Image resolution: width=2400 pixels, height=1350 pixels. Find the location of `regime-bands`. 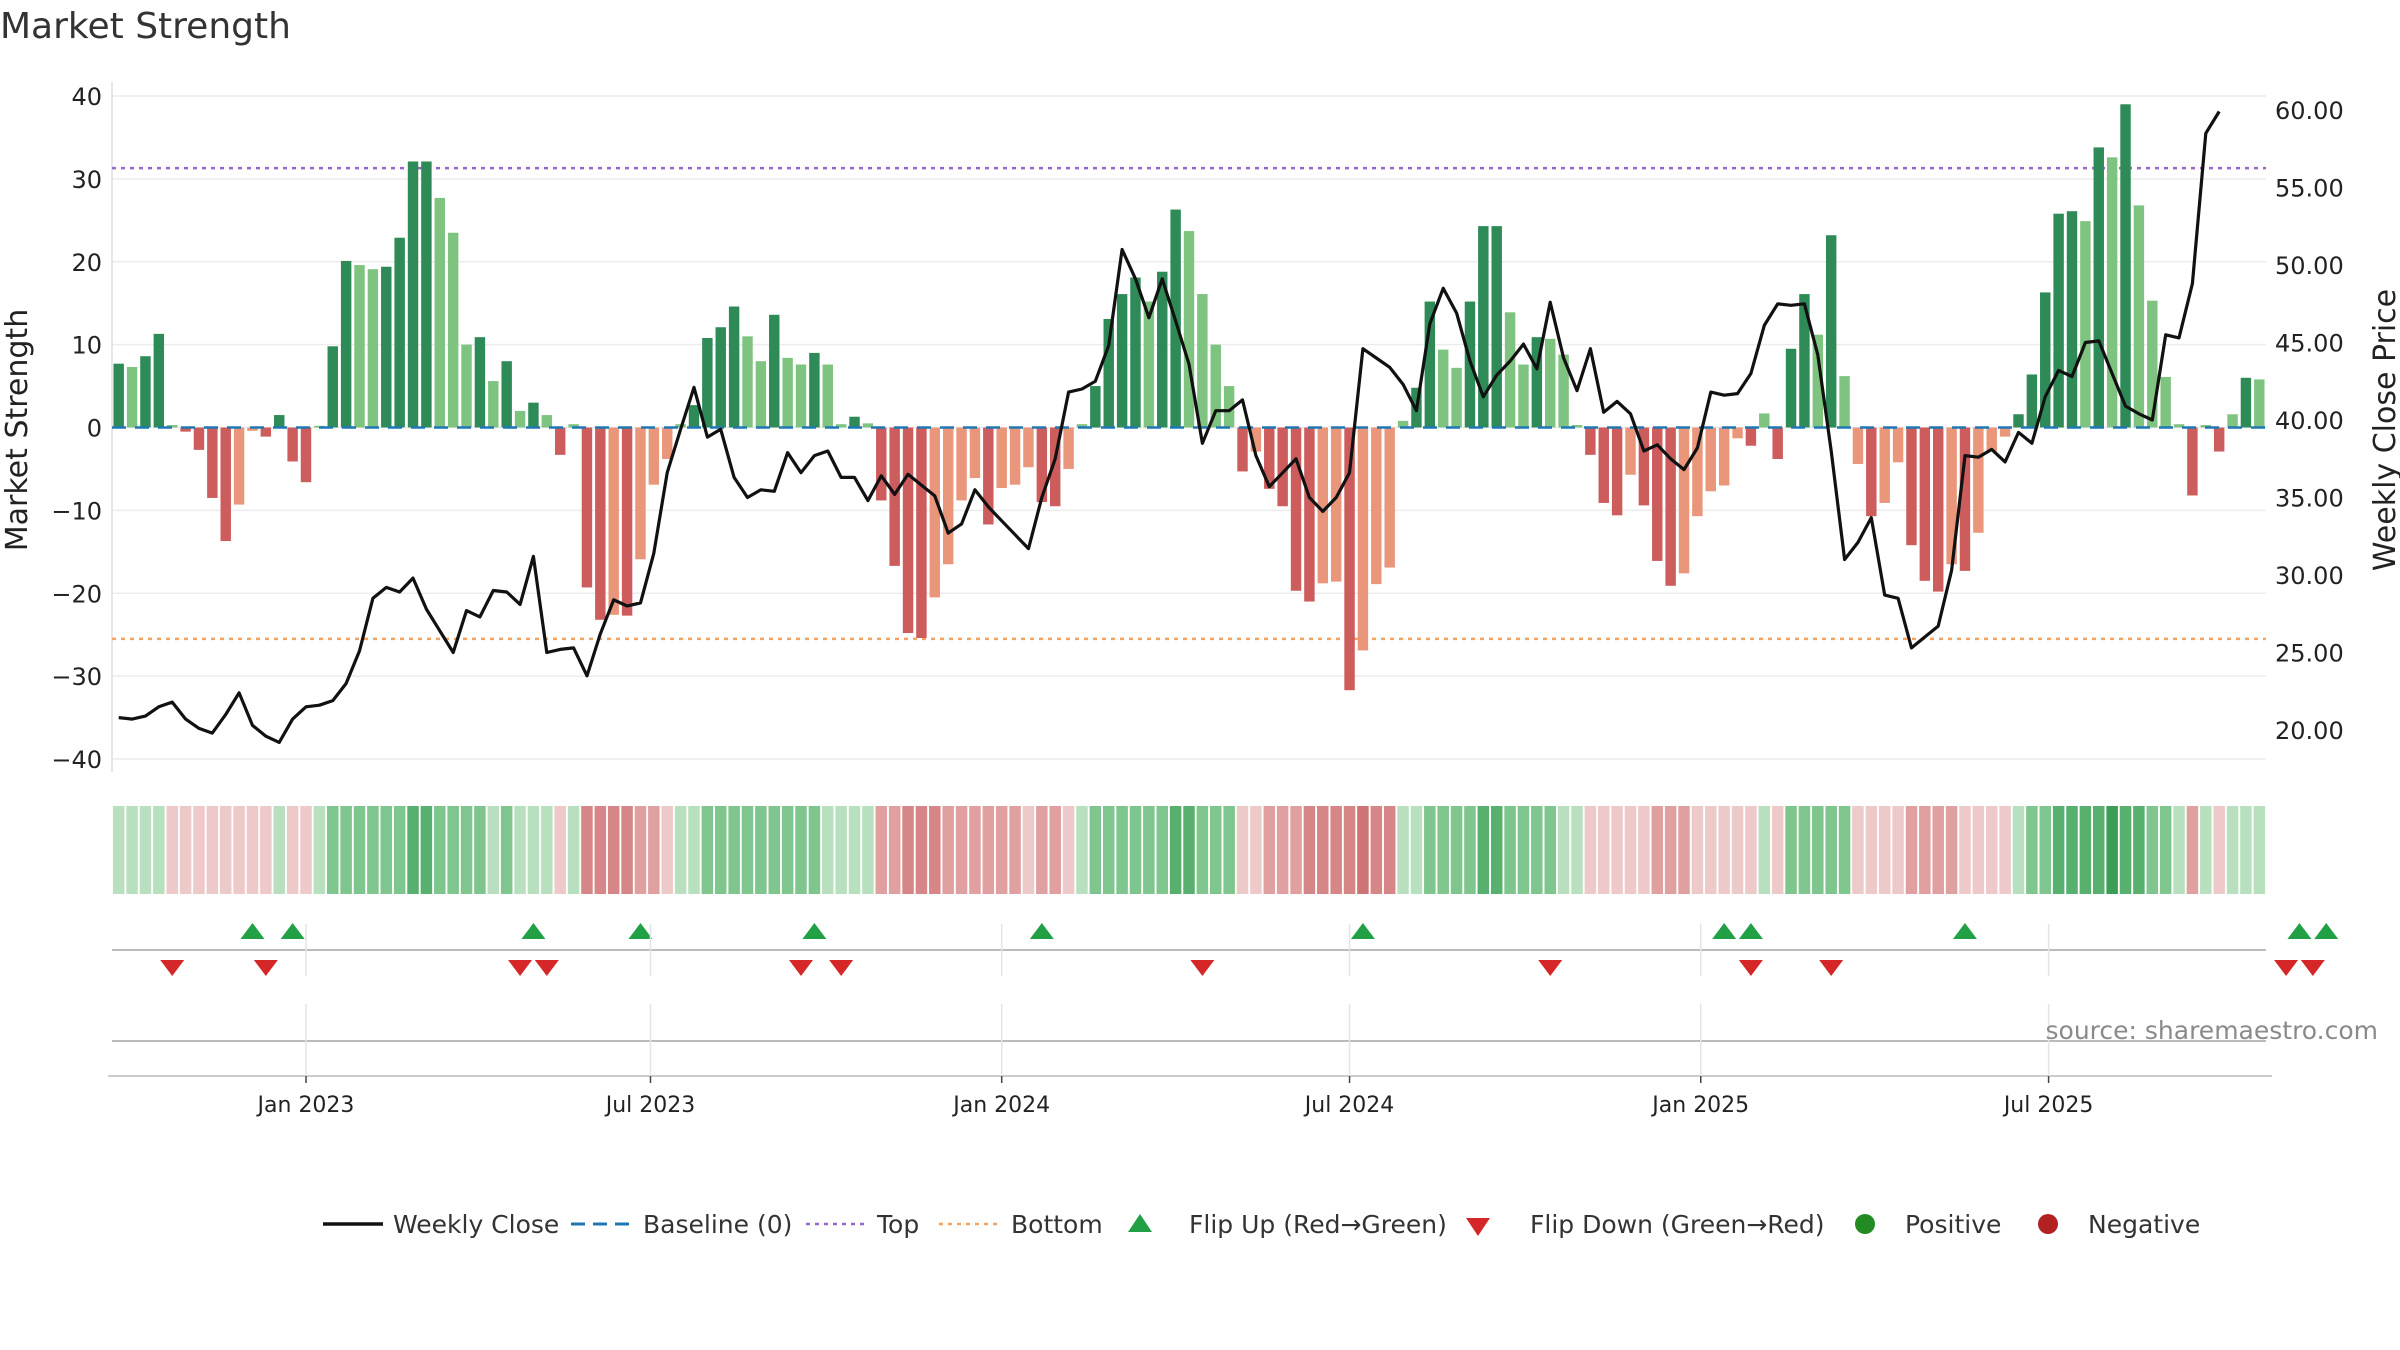

regime-bands is located at coordinates (1189, 850).